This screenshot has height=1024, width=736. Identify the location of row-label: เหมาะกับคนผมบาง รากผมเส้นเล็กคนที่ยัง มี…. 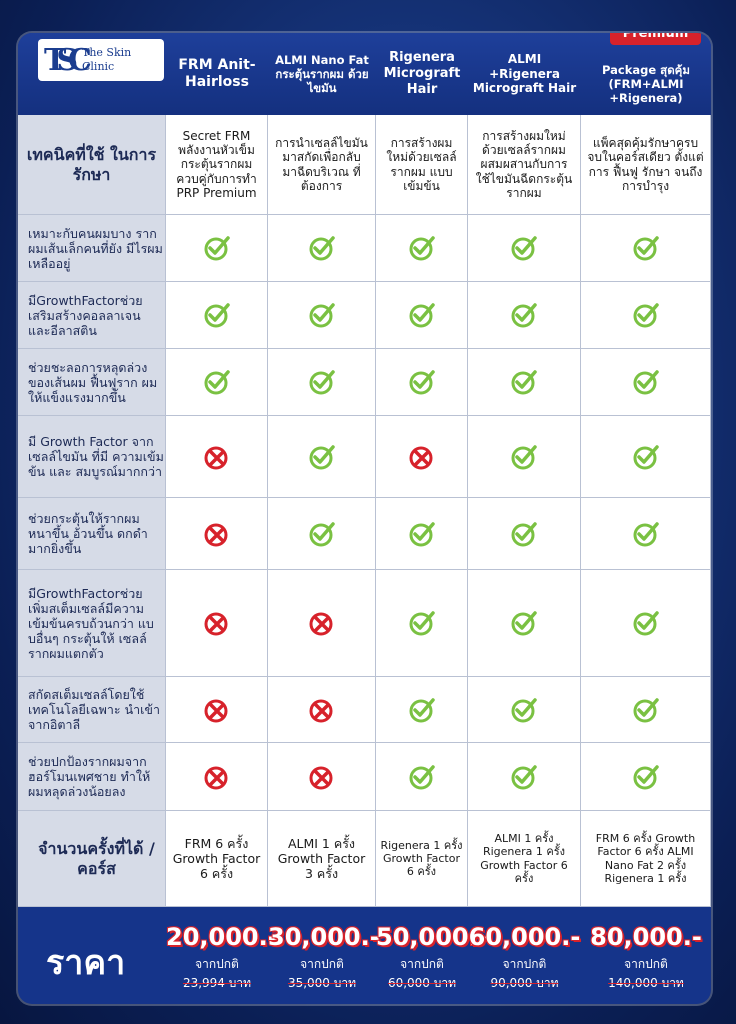
(92, 248).